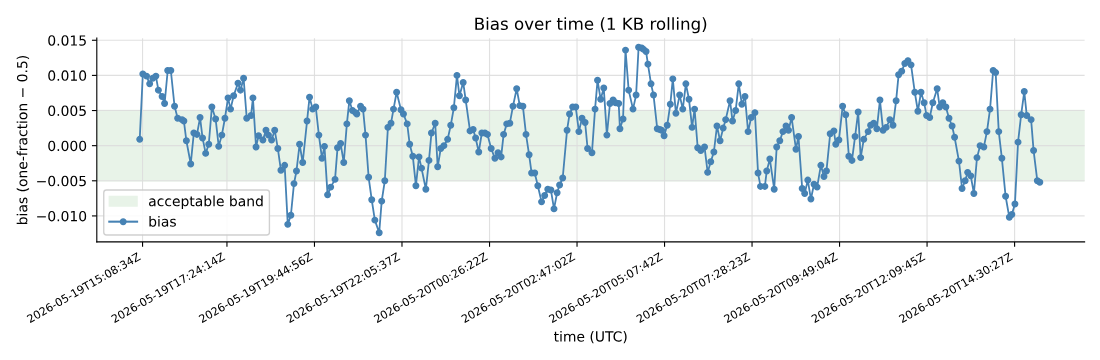 The image size is (1100, 360). What do you see at coordinates (67, 110) in the screenshot?
I see `y-tick-label: 0.005` at bounding box center [67, 110].